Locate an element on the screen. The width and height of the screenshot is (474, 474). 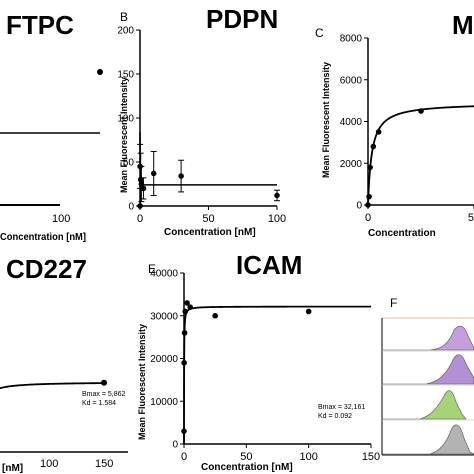
panel-a-title: FTPC is located at coordinates (40, 25).